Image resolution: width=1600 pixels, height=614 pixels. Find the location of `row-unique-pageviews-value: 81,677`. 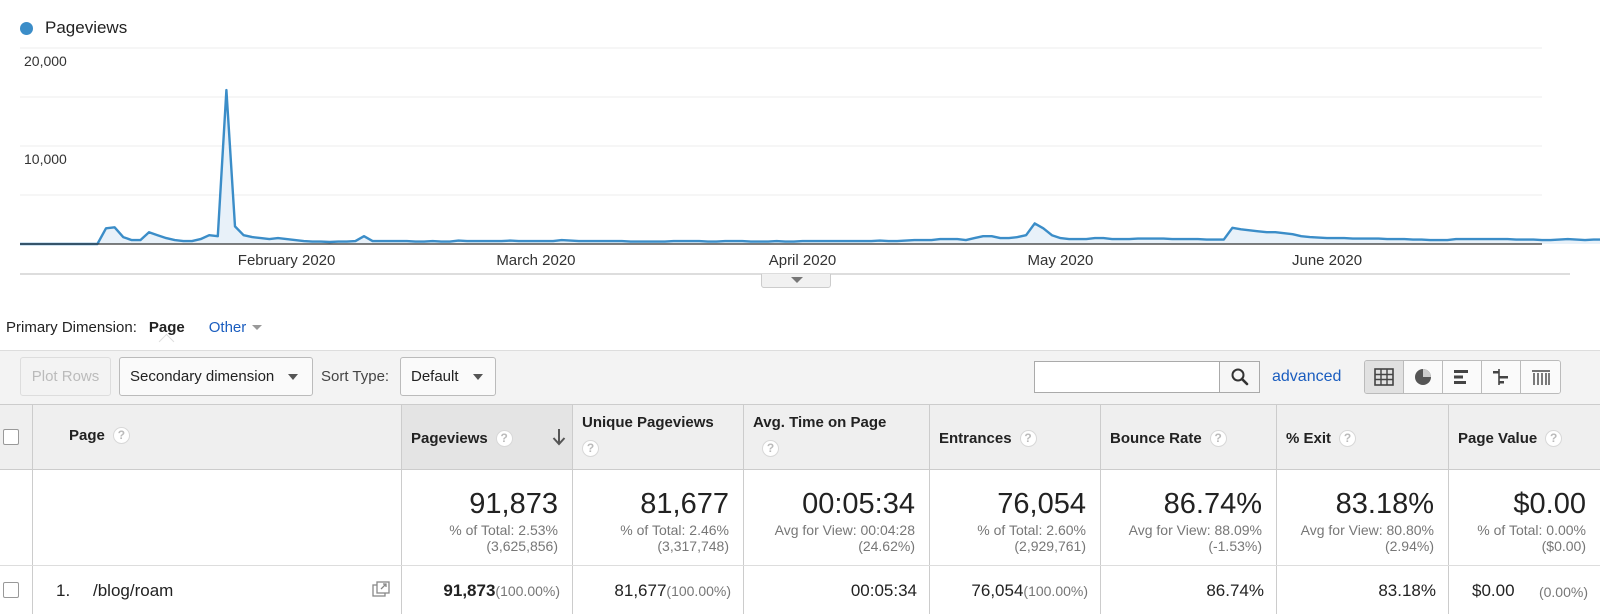

row-unique-pageviews-value: 81,677 is located at coordinates (640, 590).